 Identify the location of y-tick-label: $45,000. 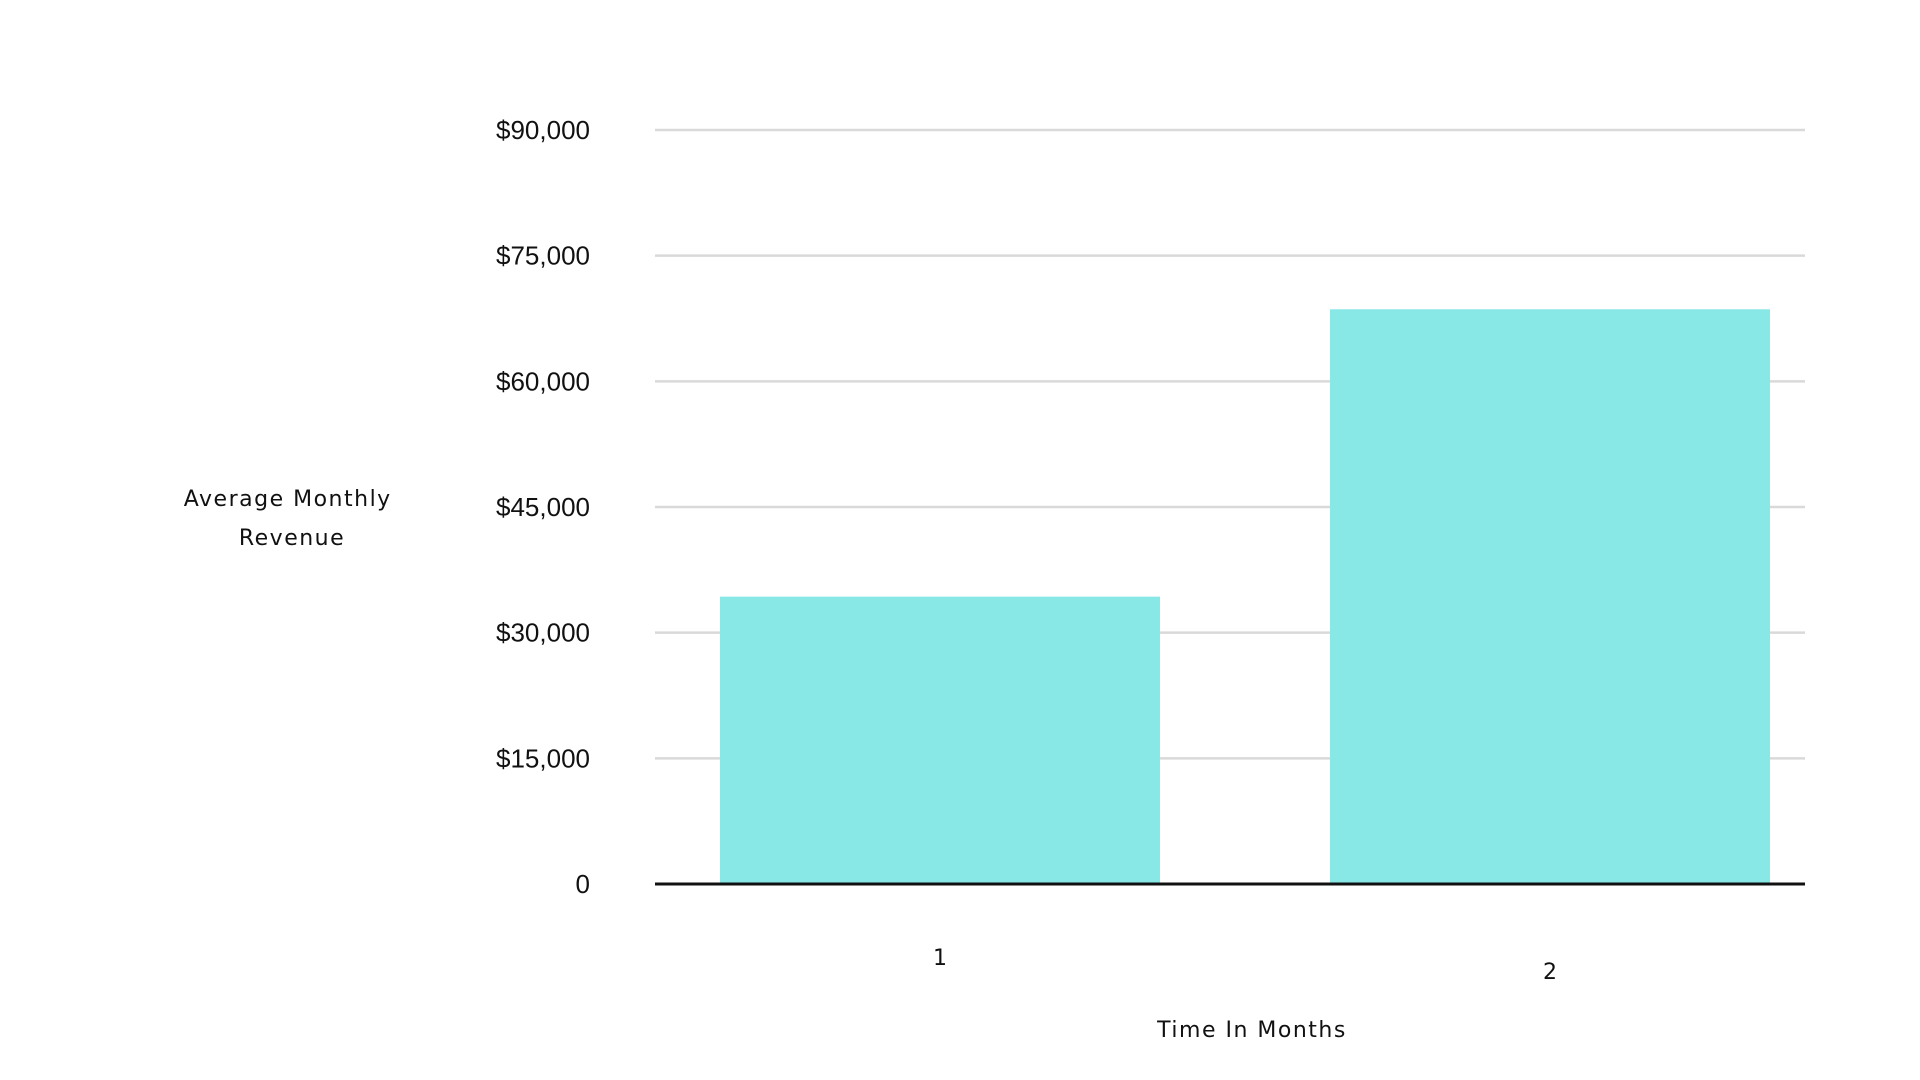
(543, 507).